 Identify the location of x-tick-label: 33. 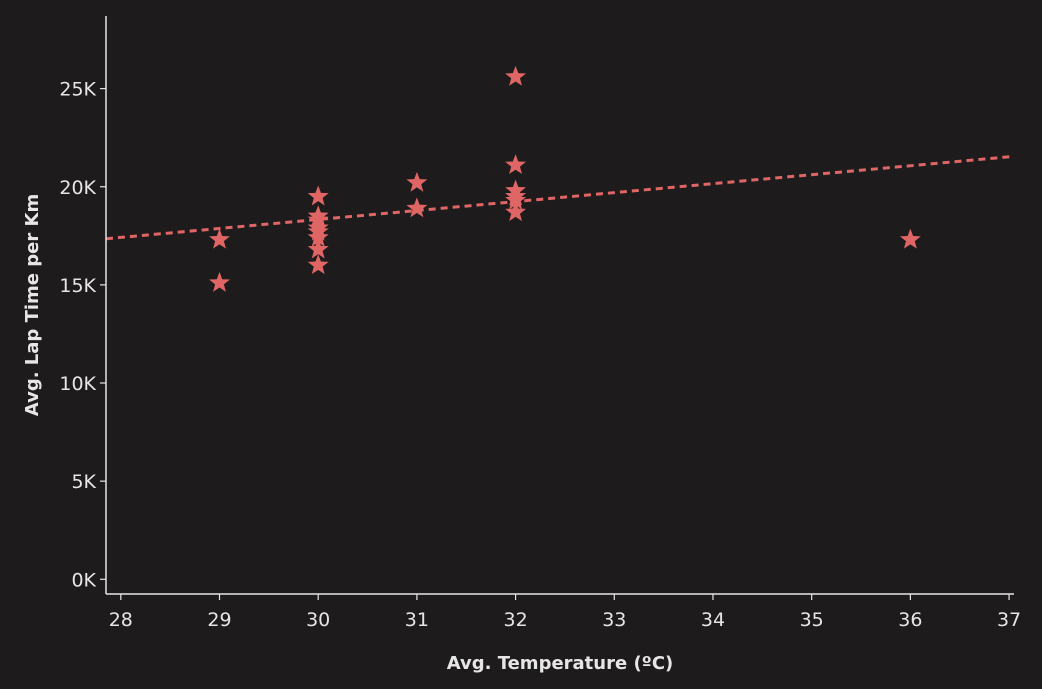
(614, 620).